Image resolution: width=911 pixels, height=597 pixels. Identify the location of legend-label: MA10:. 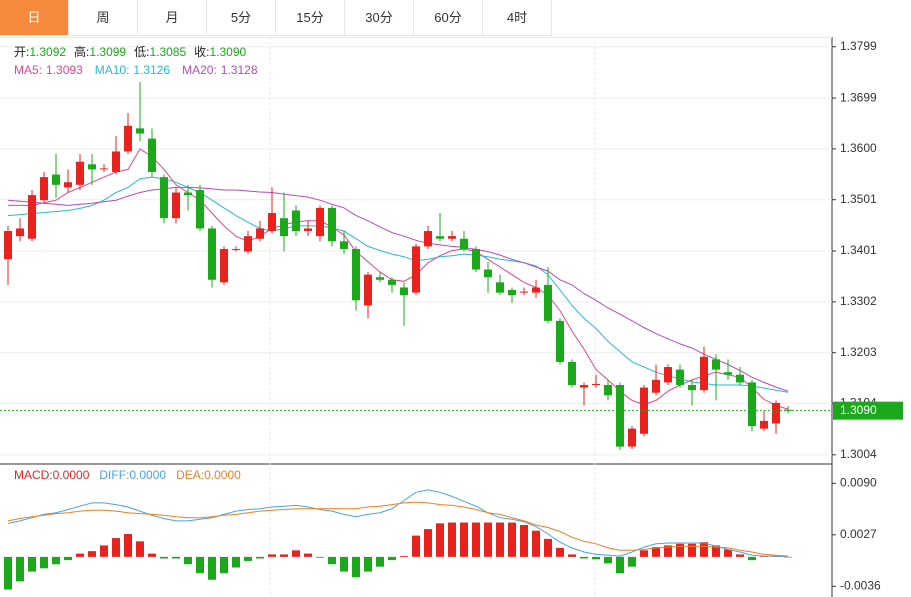
(112, 70).